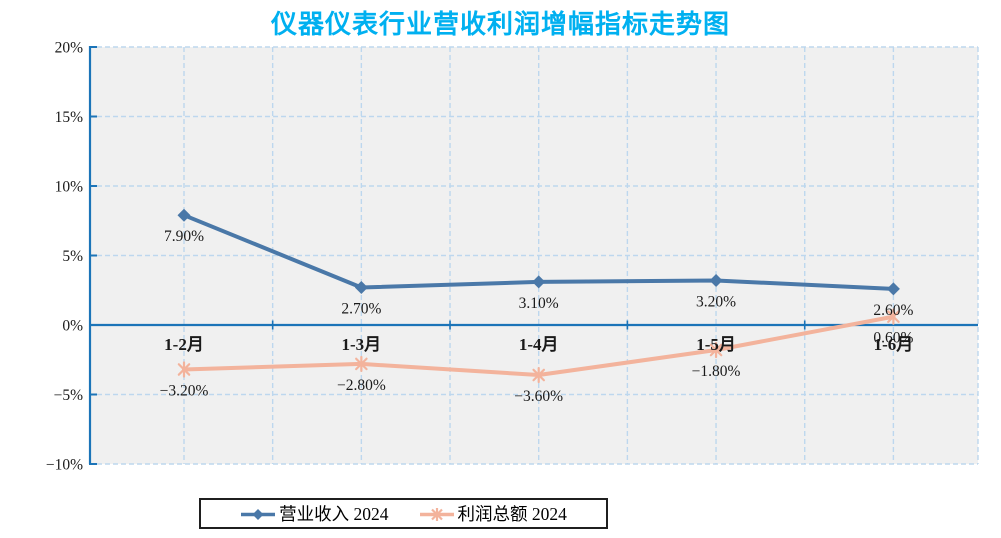 This screenshot has width=1001, height=538. I want to click on legend-marker-profit-icon, so click(436, 514).